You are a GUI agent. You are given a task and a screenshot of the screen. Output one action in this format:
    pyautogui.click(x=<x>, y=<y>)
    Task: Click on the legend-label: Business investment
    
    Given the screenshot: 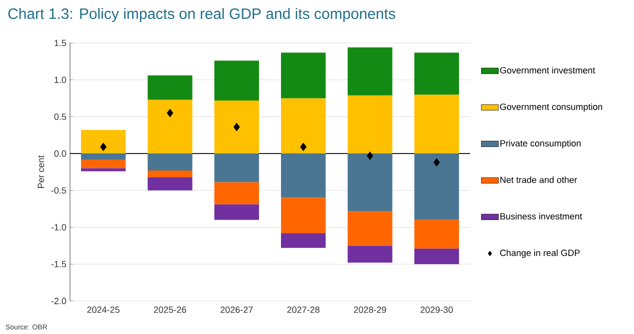 What is the action you would take?
    pyautogui.click(x=541, y=216)
    